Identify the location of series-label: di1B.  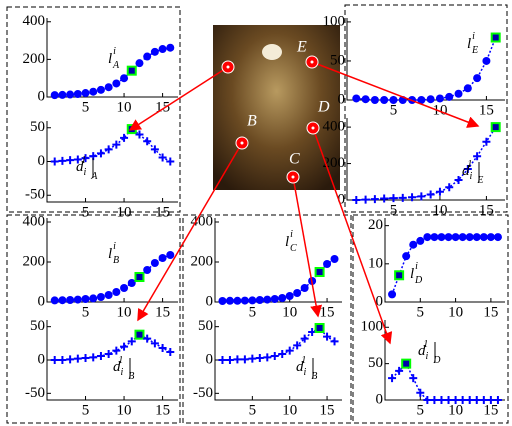
(306, 368).